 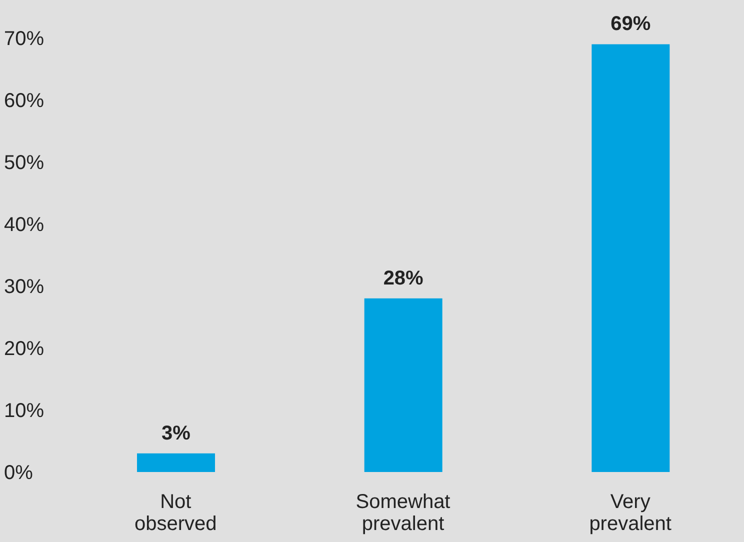 I want to click on x-tick-label: Not observed, so click(x=175, y=513).